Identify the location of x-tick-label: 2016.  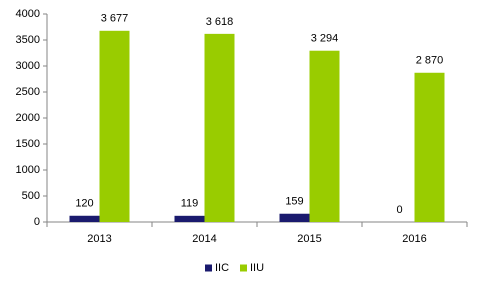
(414, 239).